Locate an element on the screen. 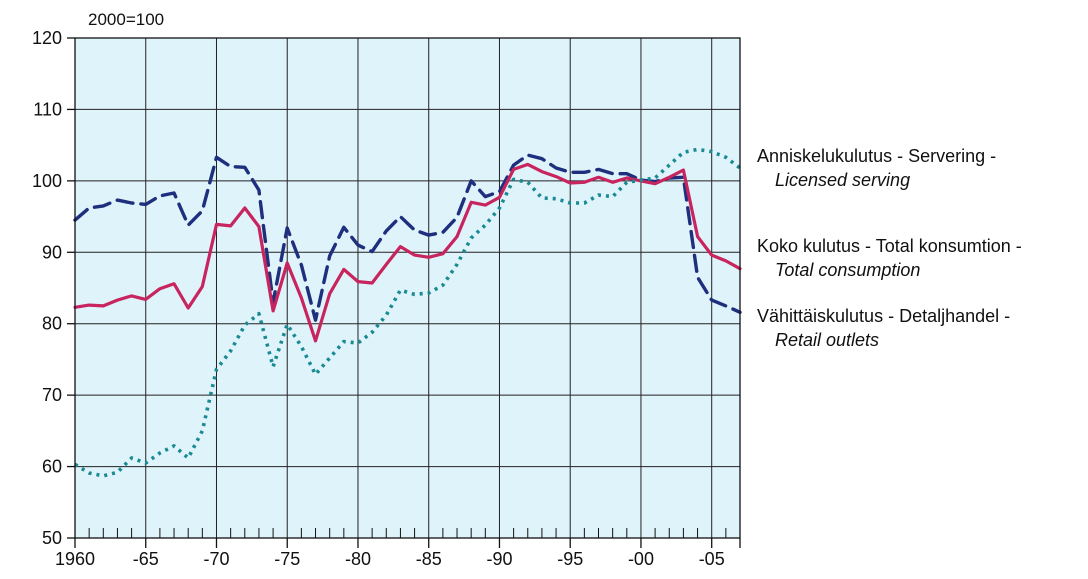 The height and width of the screenshot is (579, 1088). legend-label: Anniskelukulutus - Servering - is located at coordinates (876, 156).